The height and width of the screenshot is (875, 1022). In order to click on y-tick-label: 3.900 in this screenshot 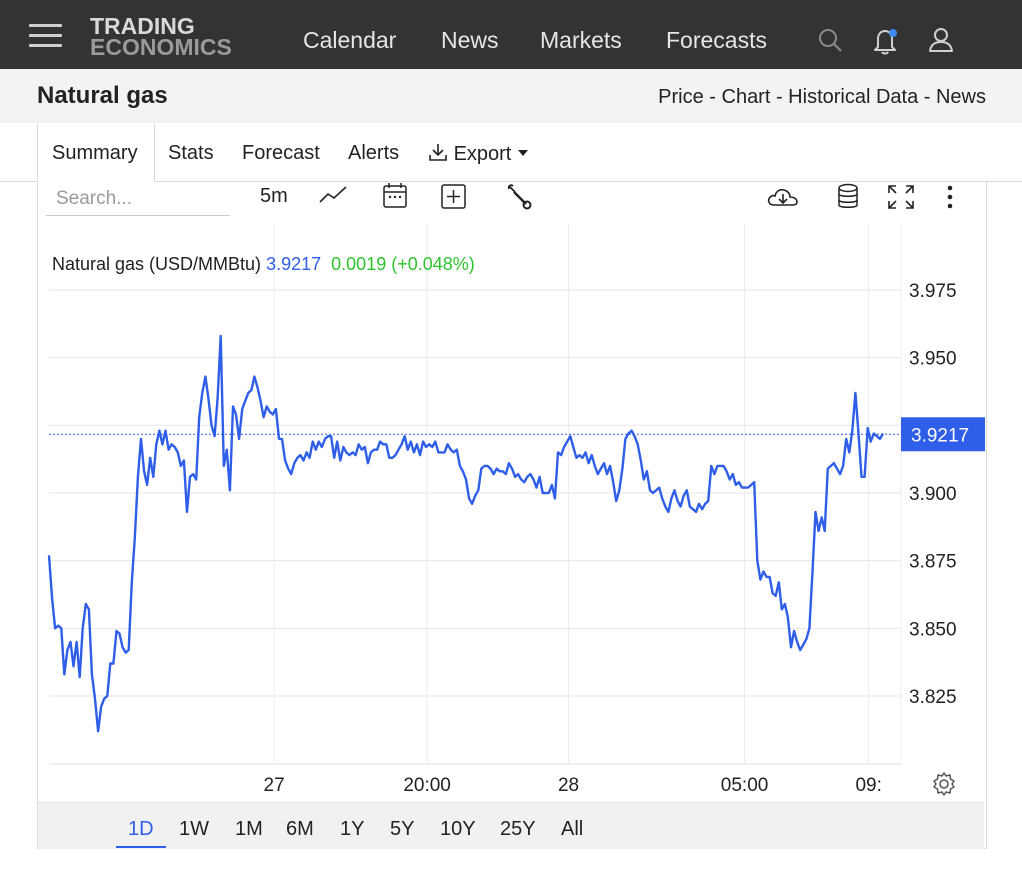, I will do `click(933, 494)`.